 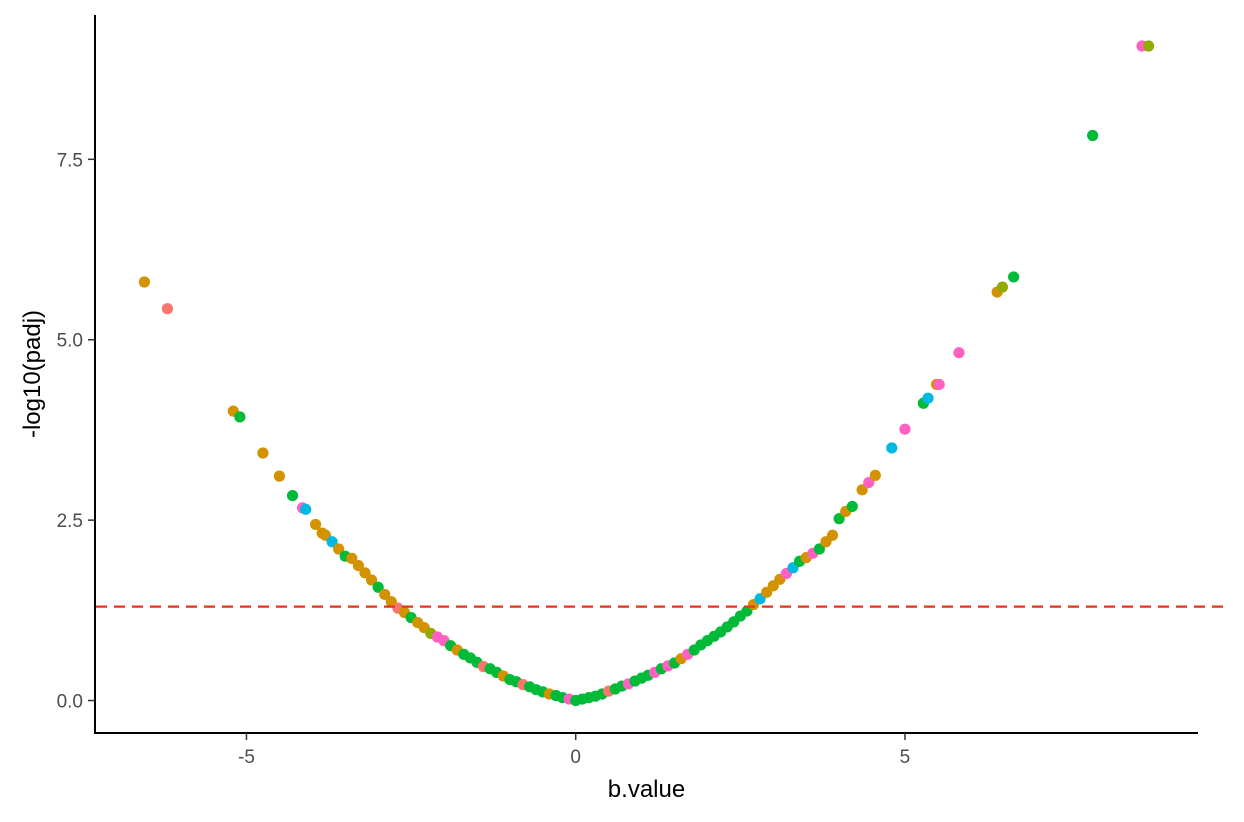 I want to click on y-axis-ticks: 0.0 2.5 5.0 7.5, so click(x=76, y=431).